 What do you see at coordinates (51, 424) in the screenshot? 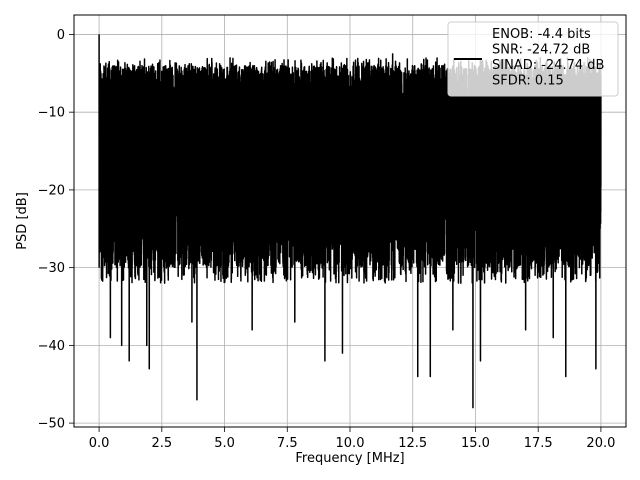
I see `y-tick-label: −50` at bounding box center [51, 424].